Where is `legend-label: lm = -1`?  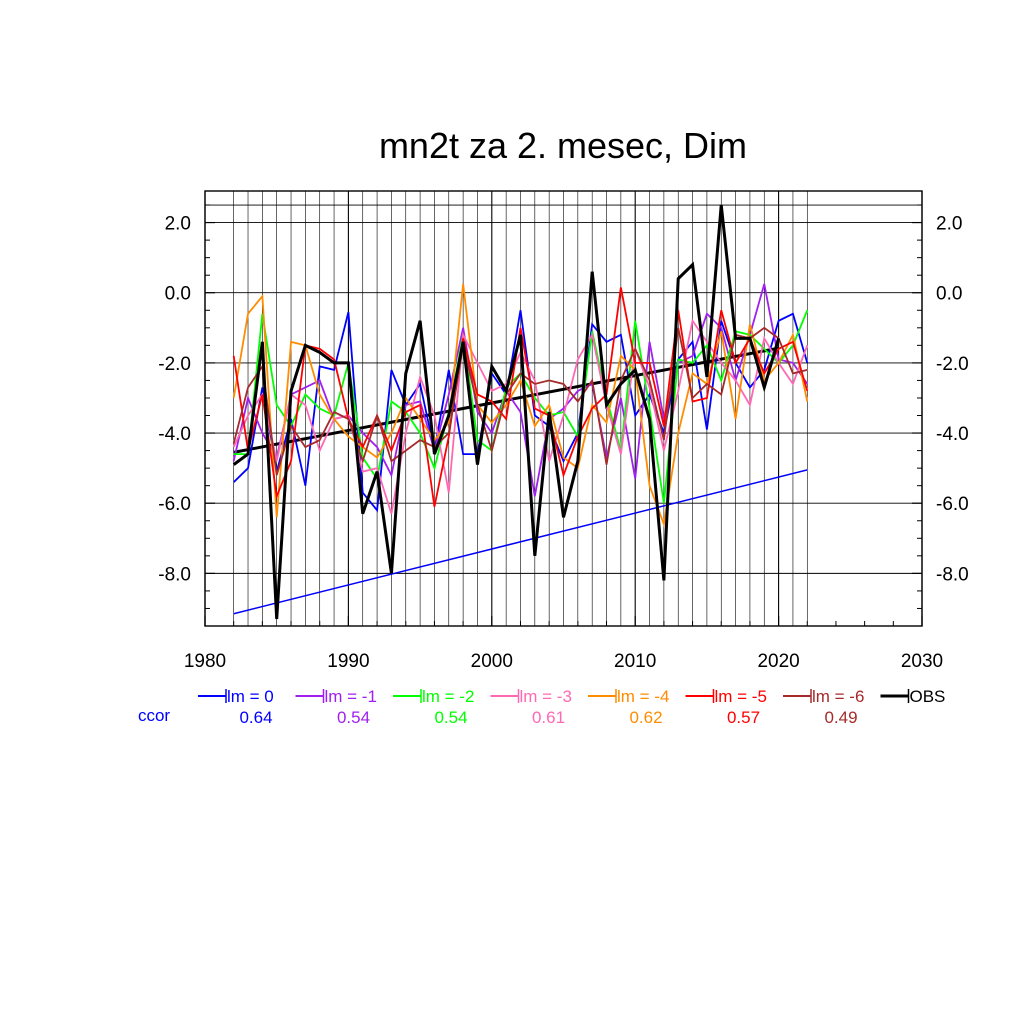 legend-label: lm = -1 is located at coordinates (351, 696).